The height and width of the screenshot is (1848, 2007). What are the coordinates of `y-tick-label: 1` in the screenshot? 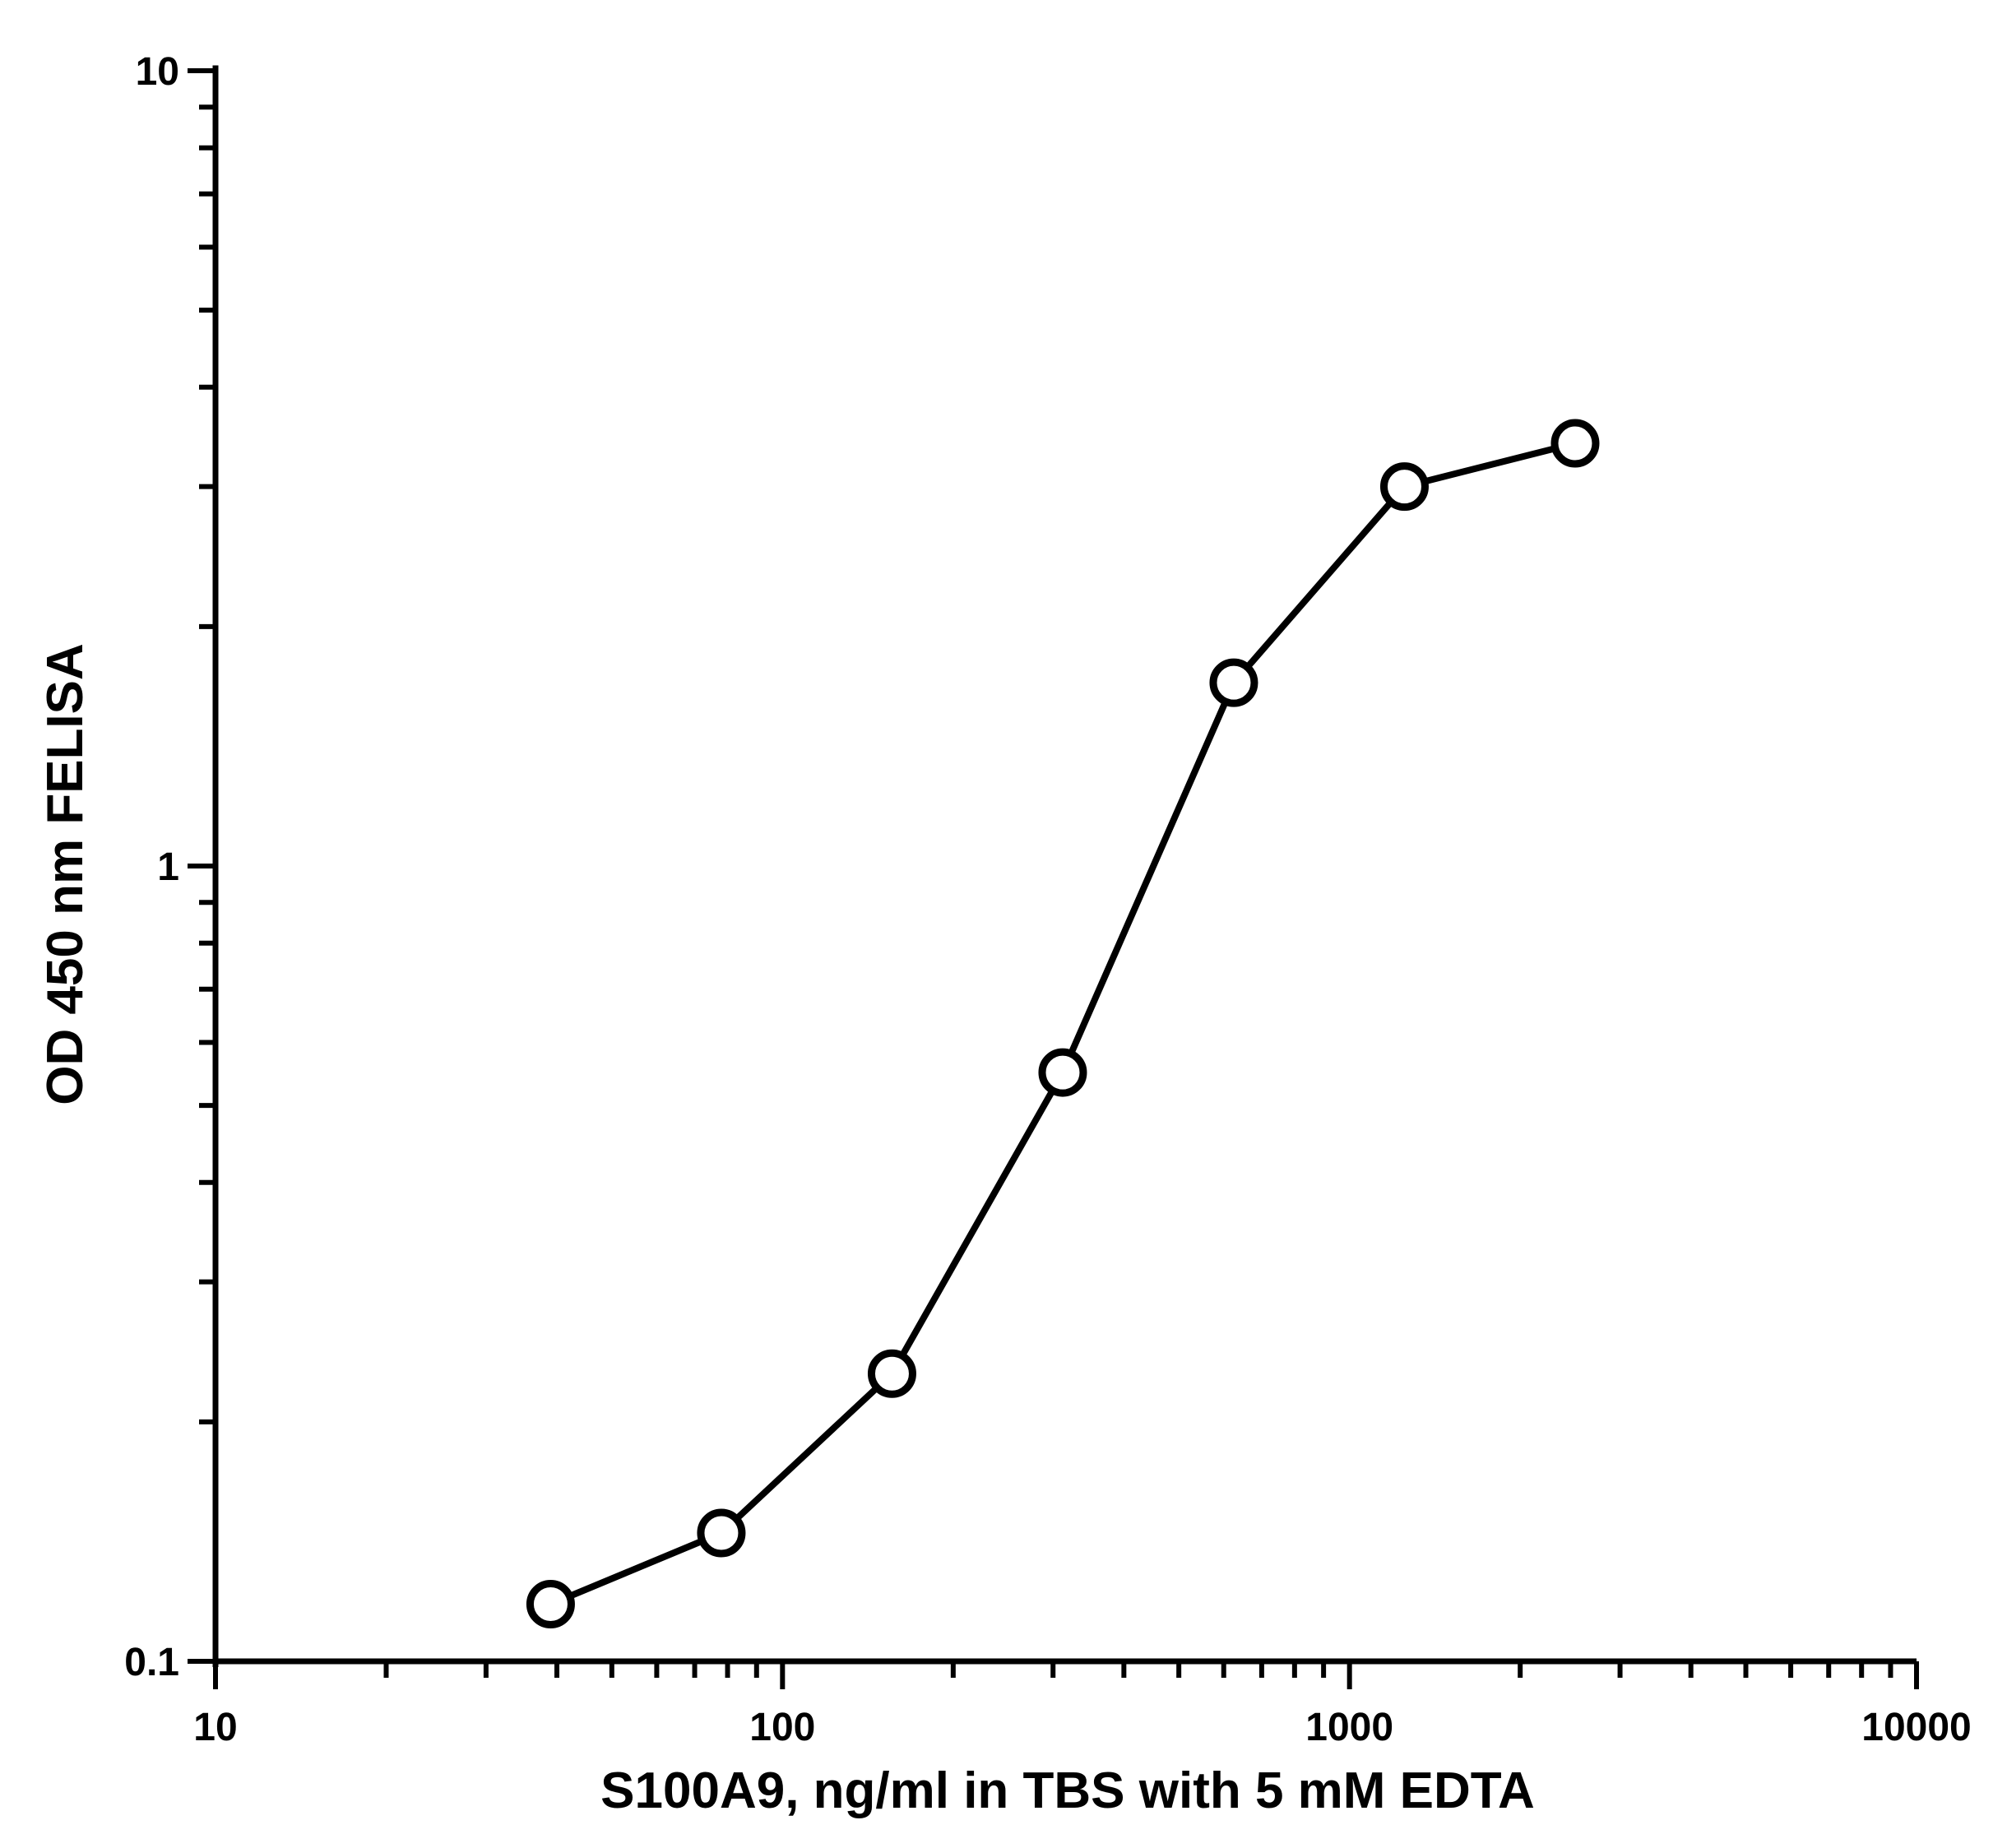 It's located at (168, 867).